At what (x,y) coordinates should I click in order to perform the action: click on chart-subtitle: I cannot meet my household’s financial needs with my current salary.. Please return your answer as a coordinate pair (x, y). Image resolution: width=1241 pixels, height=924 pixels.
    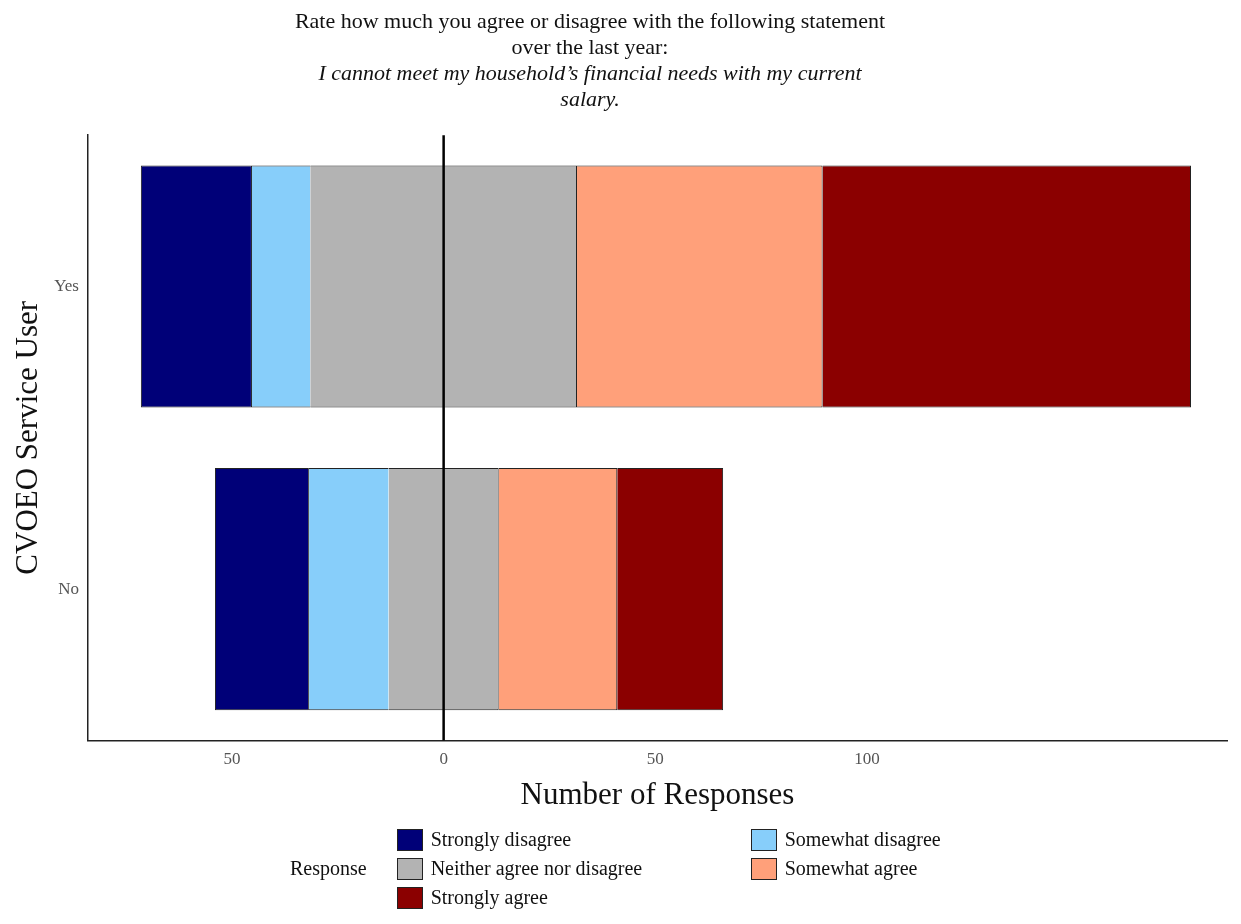
    Looking at the image, I should click on (590, 86).